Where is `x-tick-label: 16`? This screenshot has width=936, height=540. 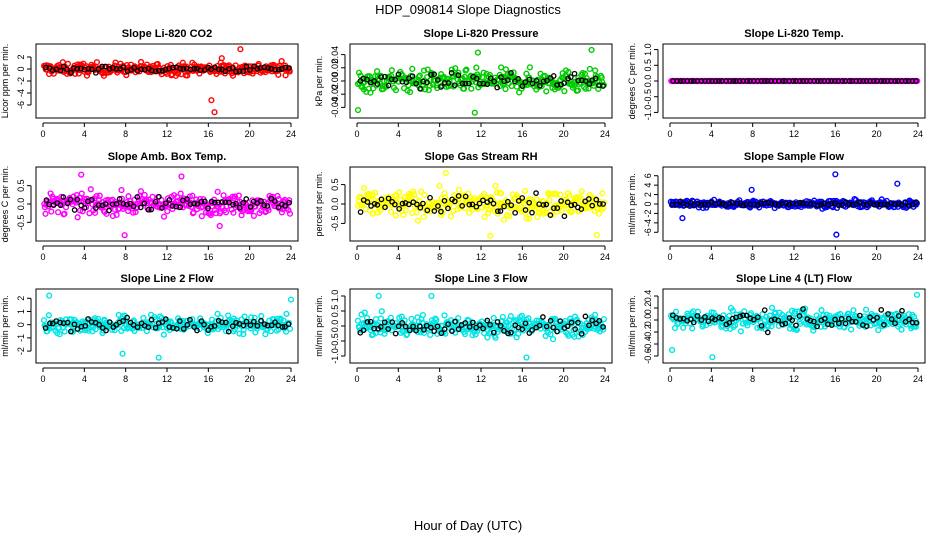
x-tick-label: 16 is located at coordinates (522, 134).